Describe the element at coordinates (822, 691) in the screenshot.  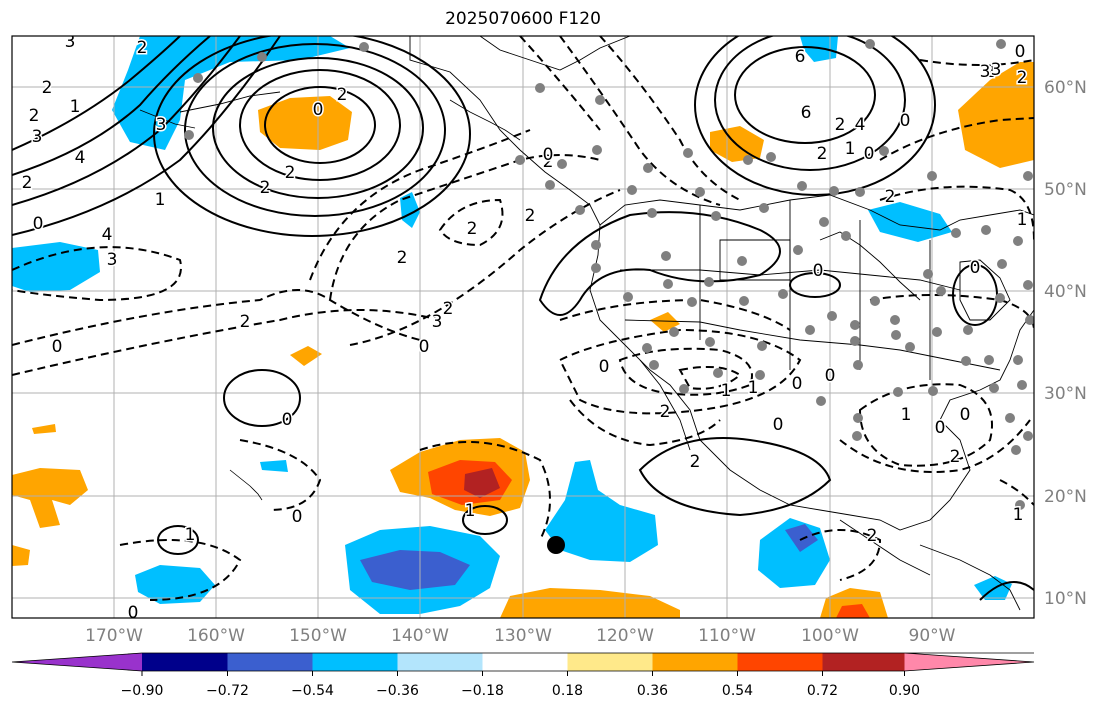
I see `colorbar-tick-label: 0.72` at that location.